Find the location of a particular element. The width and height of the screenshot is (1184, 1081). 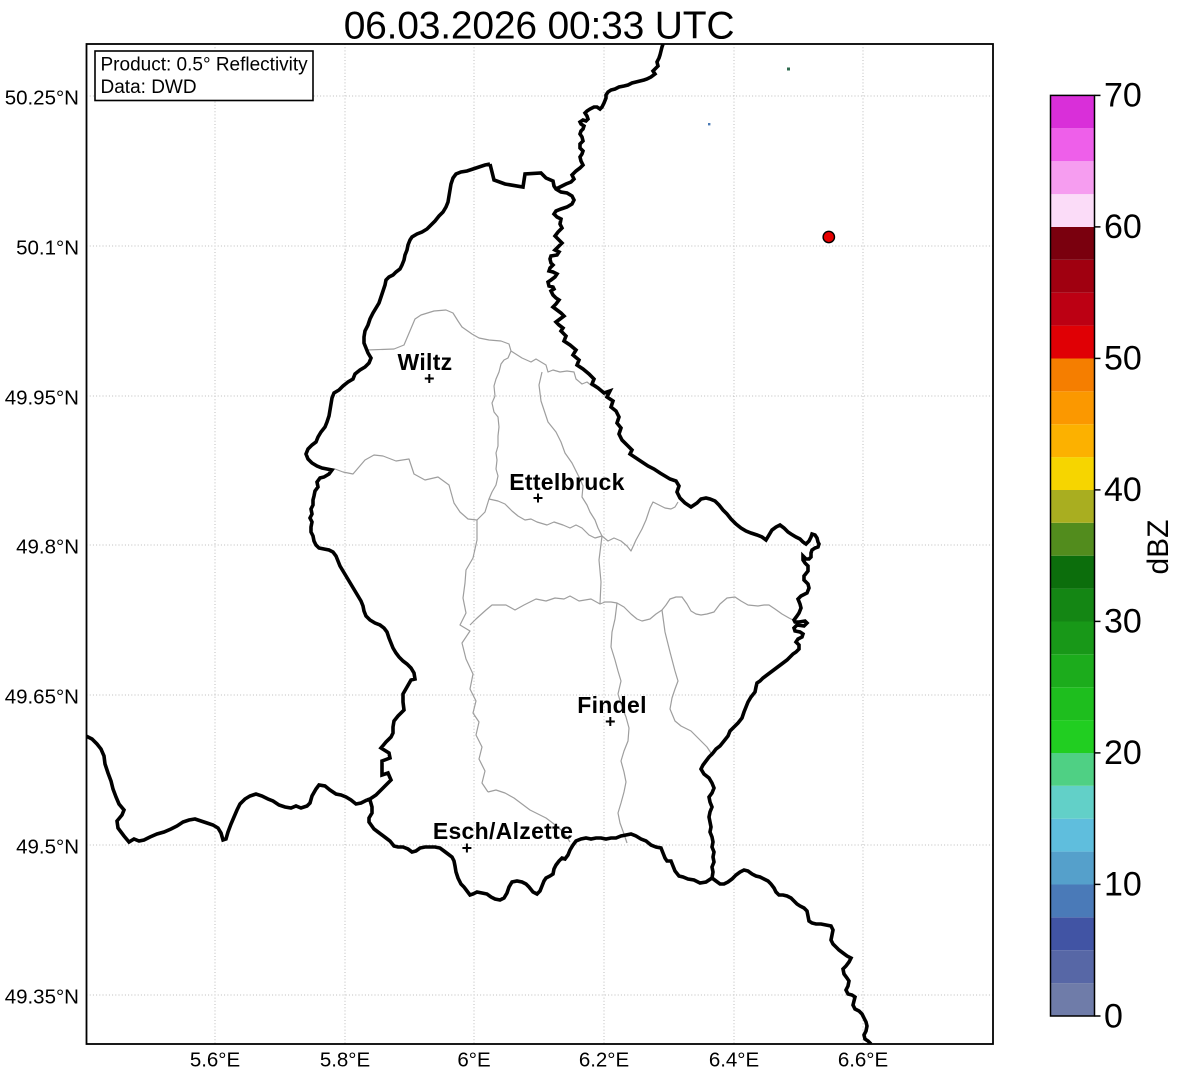

svg-text: 6.2°E is located at coordinates (604, 1060).